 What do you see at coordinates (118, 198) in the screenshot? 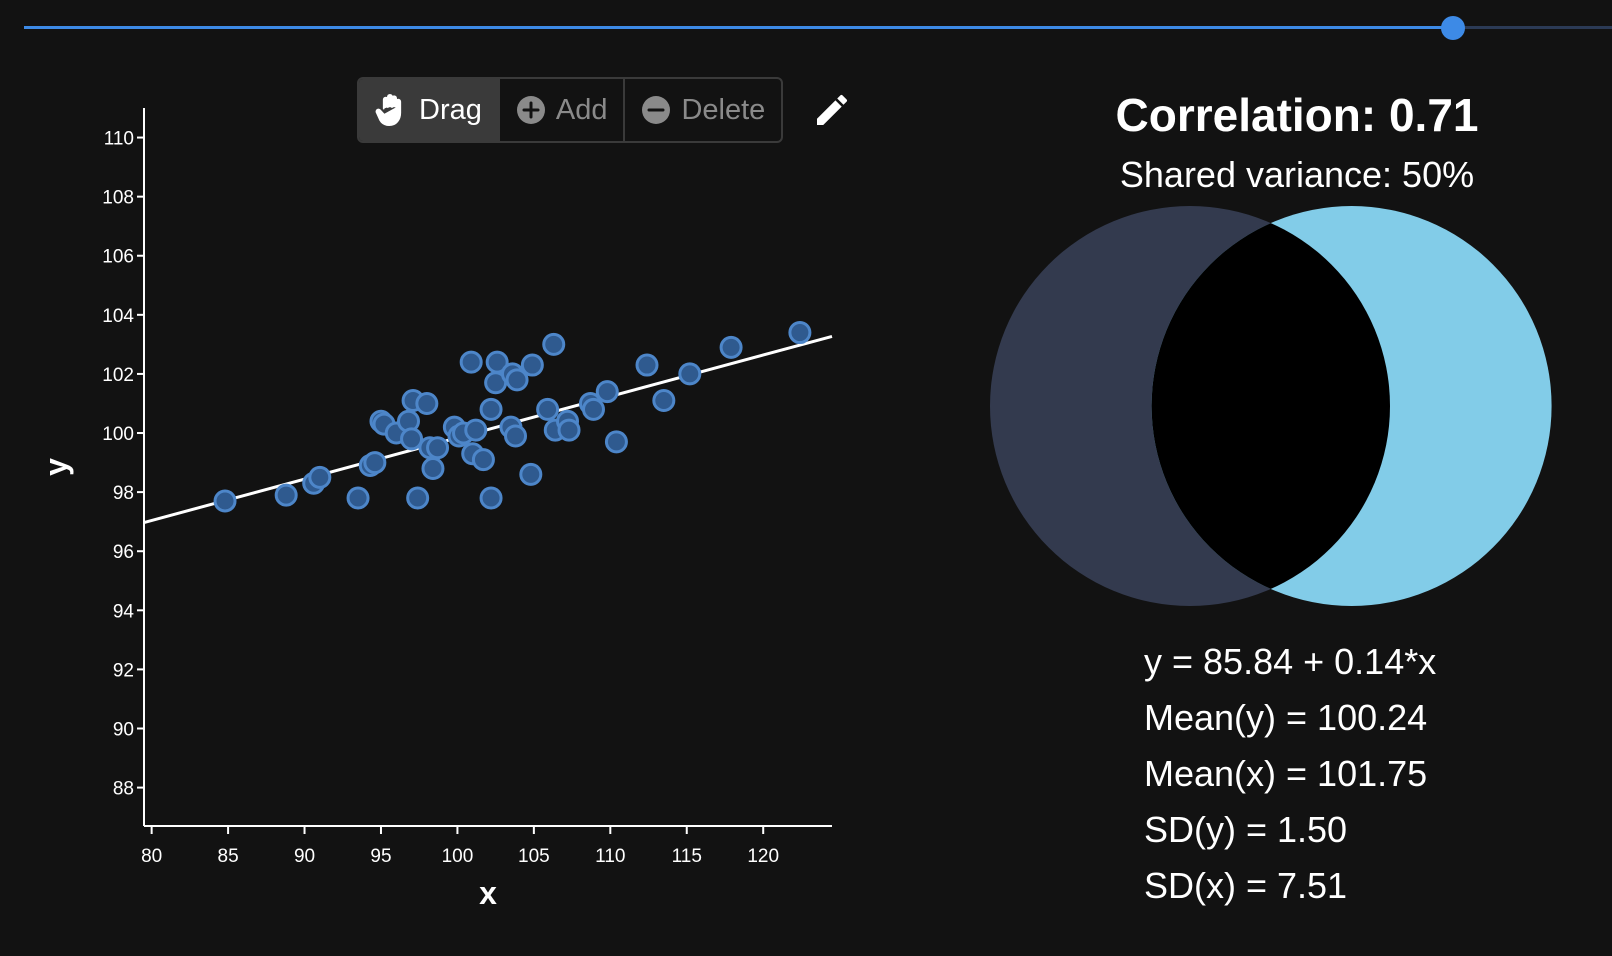
I see `y-tick-label: 108` at bounding box center [118, 198].